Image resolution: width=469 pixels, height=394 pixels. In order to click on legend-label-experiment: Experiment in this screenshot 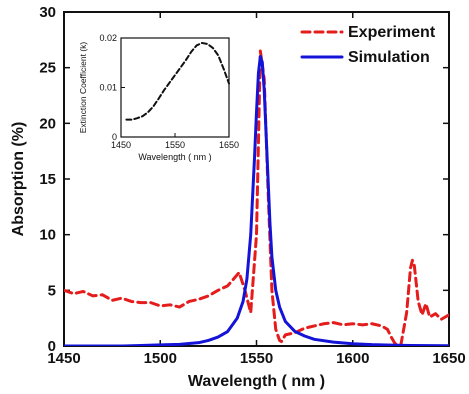, I will do `click(392, 32)`.